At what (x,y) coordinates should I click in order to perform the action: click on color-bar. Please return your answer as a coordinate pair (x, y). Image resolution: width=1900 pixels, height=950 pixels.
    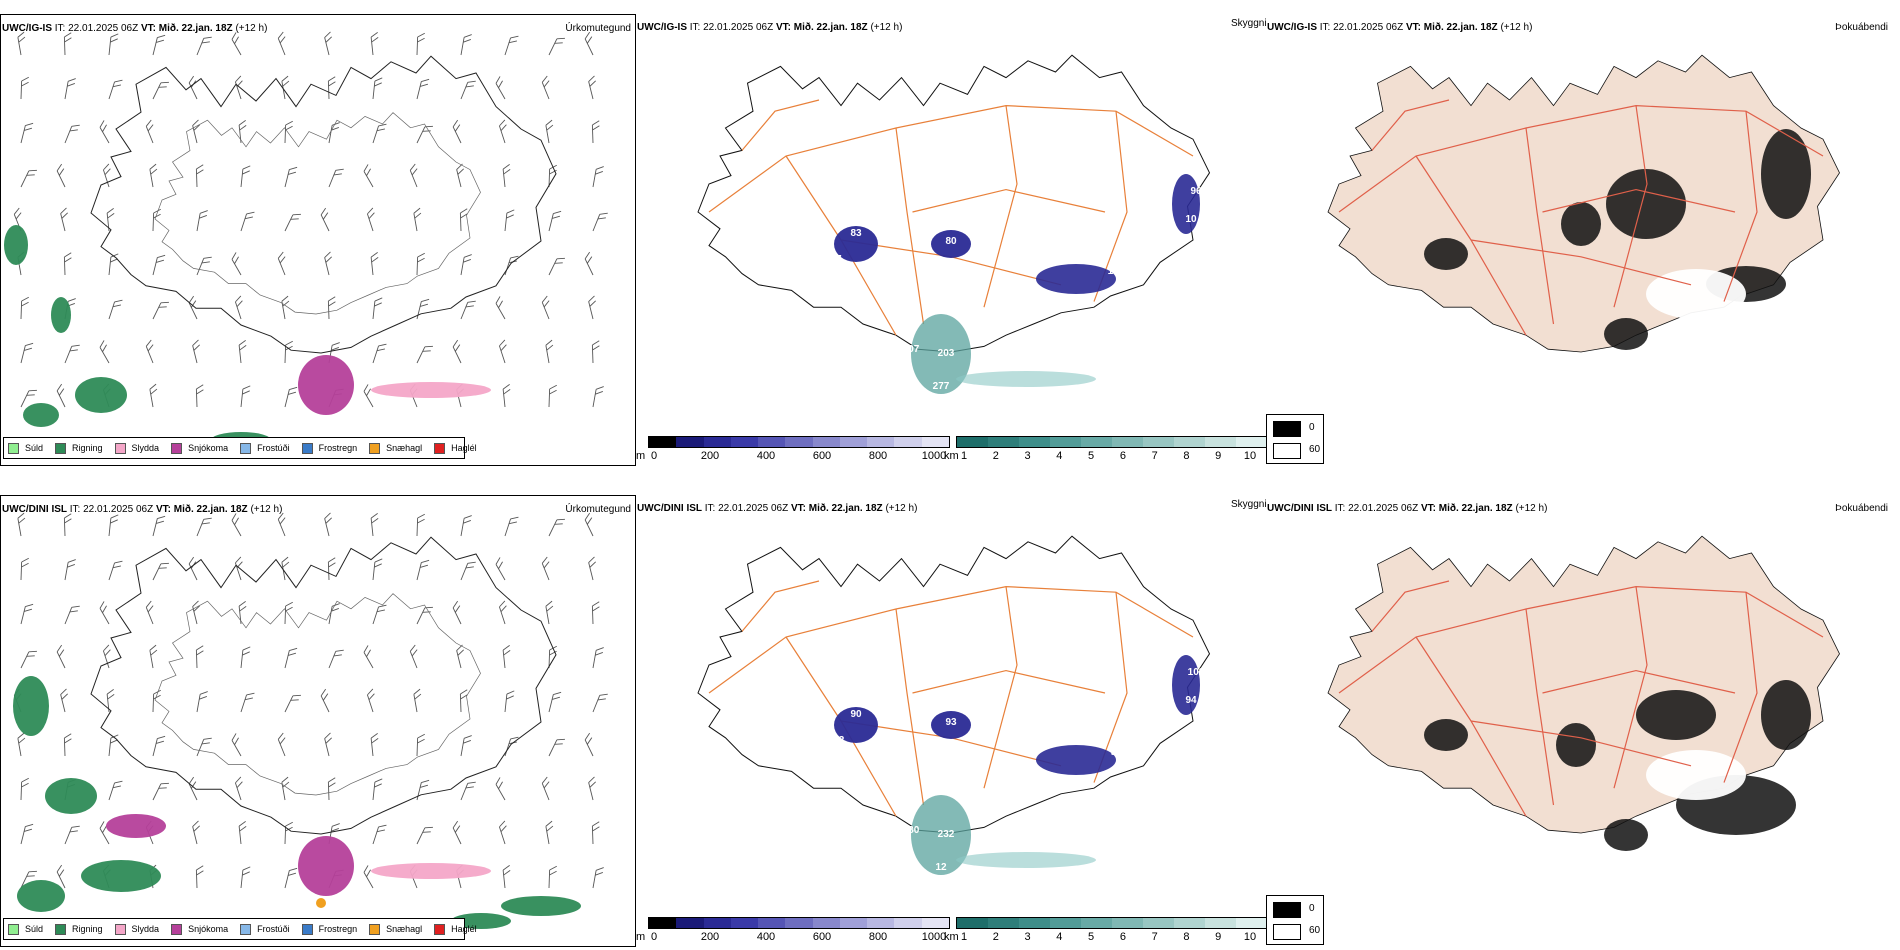
    Looking at the image, I should click on (799, 923).